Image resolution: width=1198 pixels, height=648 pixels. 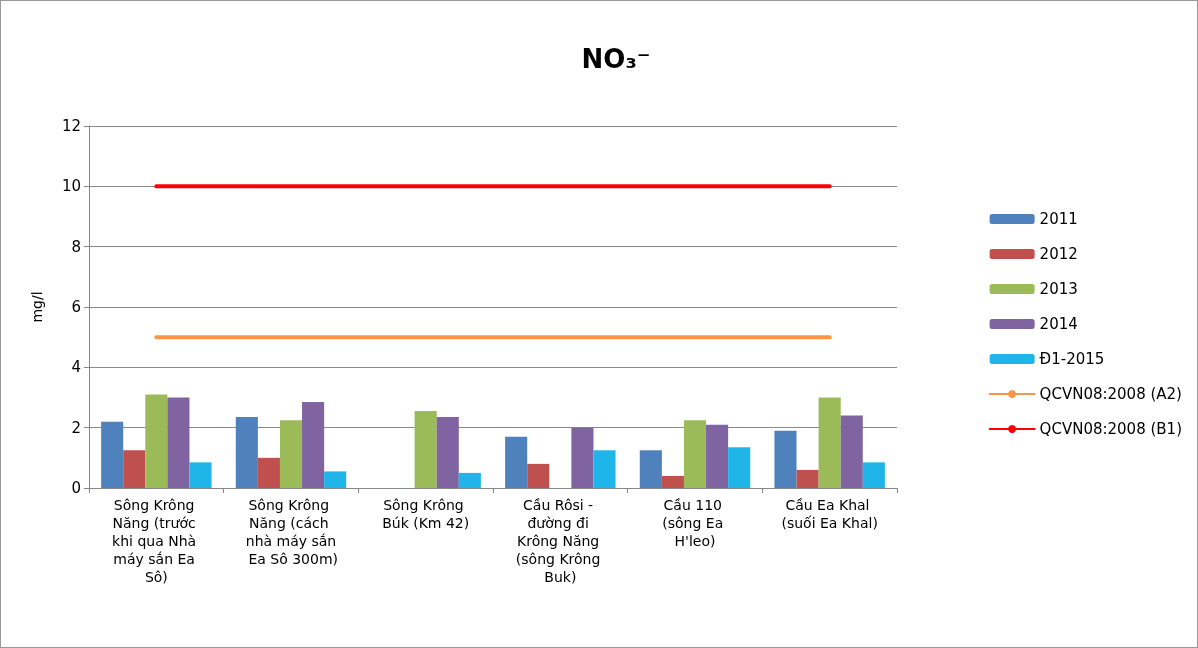 What do you see at coordinates (829, 514) in the screenshot?
I see `x-tick-label: Cầu Ea Khal (suối Ea Khal)` at bounding box center [829, 514].